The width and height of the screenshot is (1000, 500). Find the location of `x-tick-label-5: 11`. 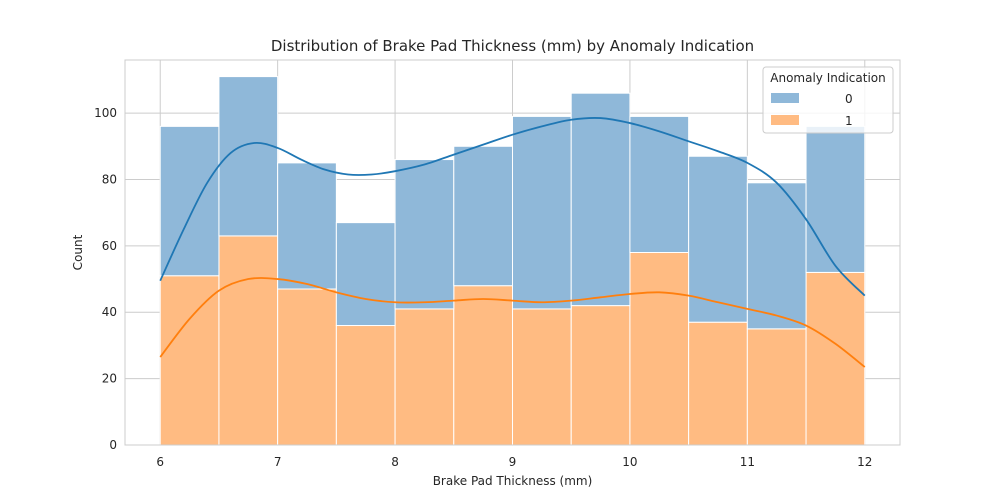

x-tick-label-5: 11 is located at coordinates (747, 462).